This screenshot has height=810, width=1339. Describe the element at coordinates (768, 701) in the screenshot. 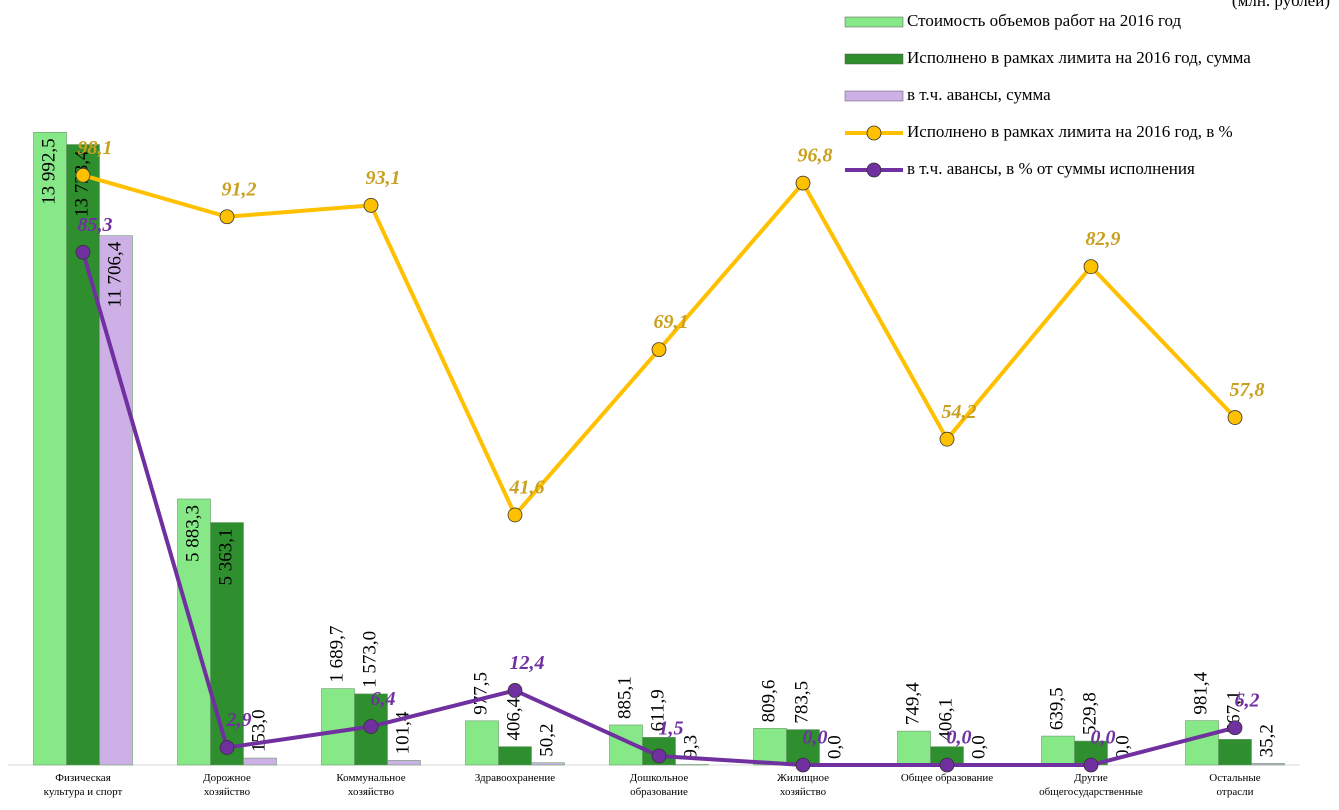

I see `bar-value-label: 809,6` at that location.